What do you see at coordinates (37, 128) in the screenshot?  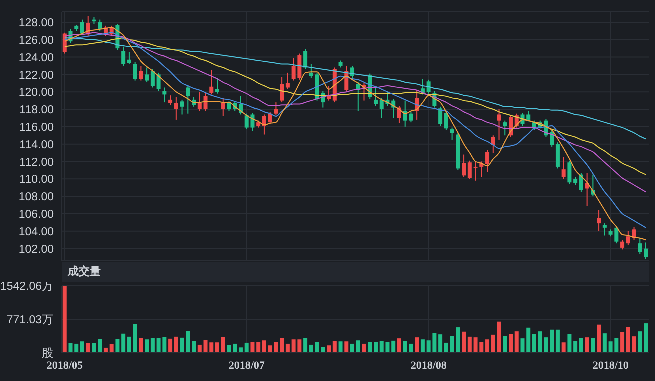 I see `y-tick-label: 116.00` at bounding box center [37, 128].